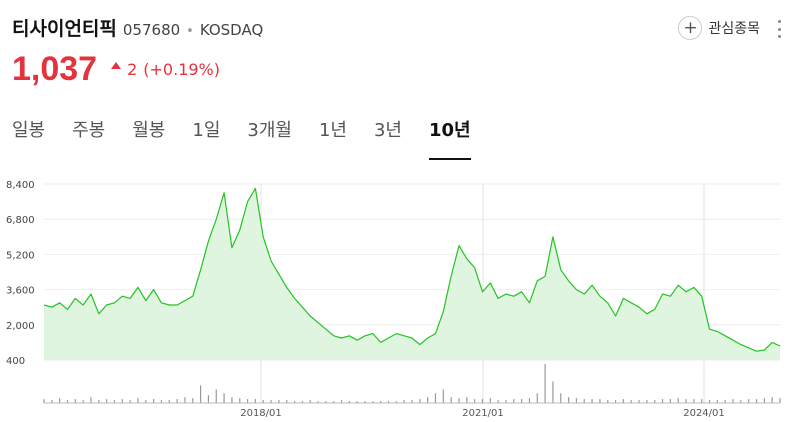 The width and height of the screenshot is (800, 422). What do you see at coordinates (269, 130) in the screenshot?
I see `tab-3month: 3개월` at bounding box center [269, 130].